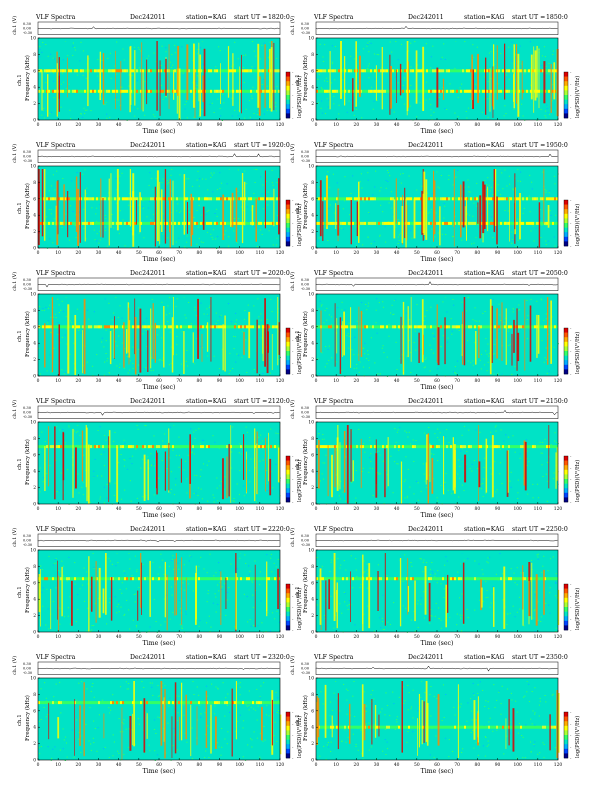 The height and width of the screenshot is (796, 612). I want to click on y-tick-label: 2, so click(312, 232).